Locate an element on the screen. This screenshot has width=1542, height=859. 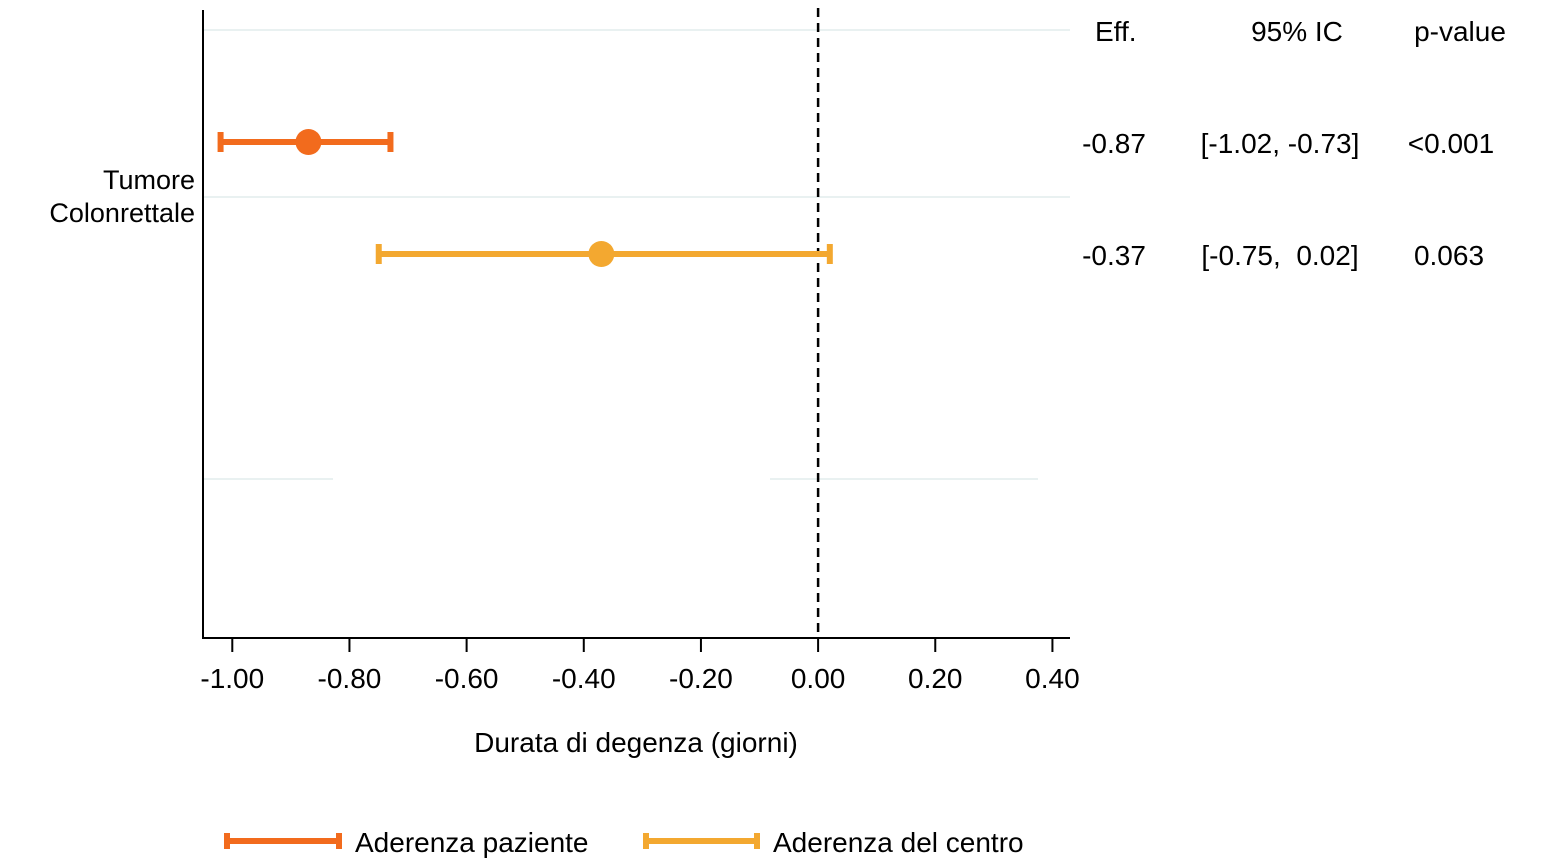
x-tick-label: -0.20 is located at coordinates (701, 678).